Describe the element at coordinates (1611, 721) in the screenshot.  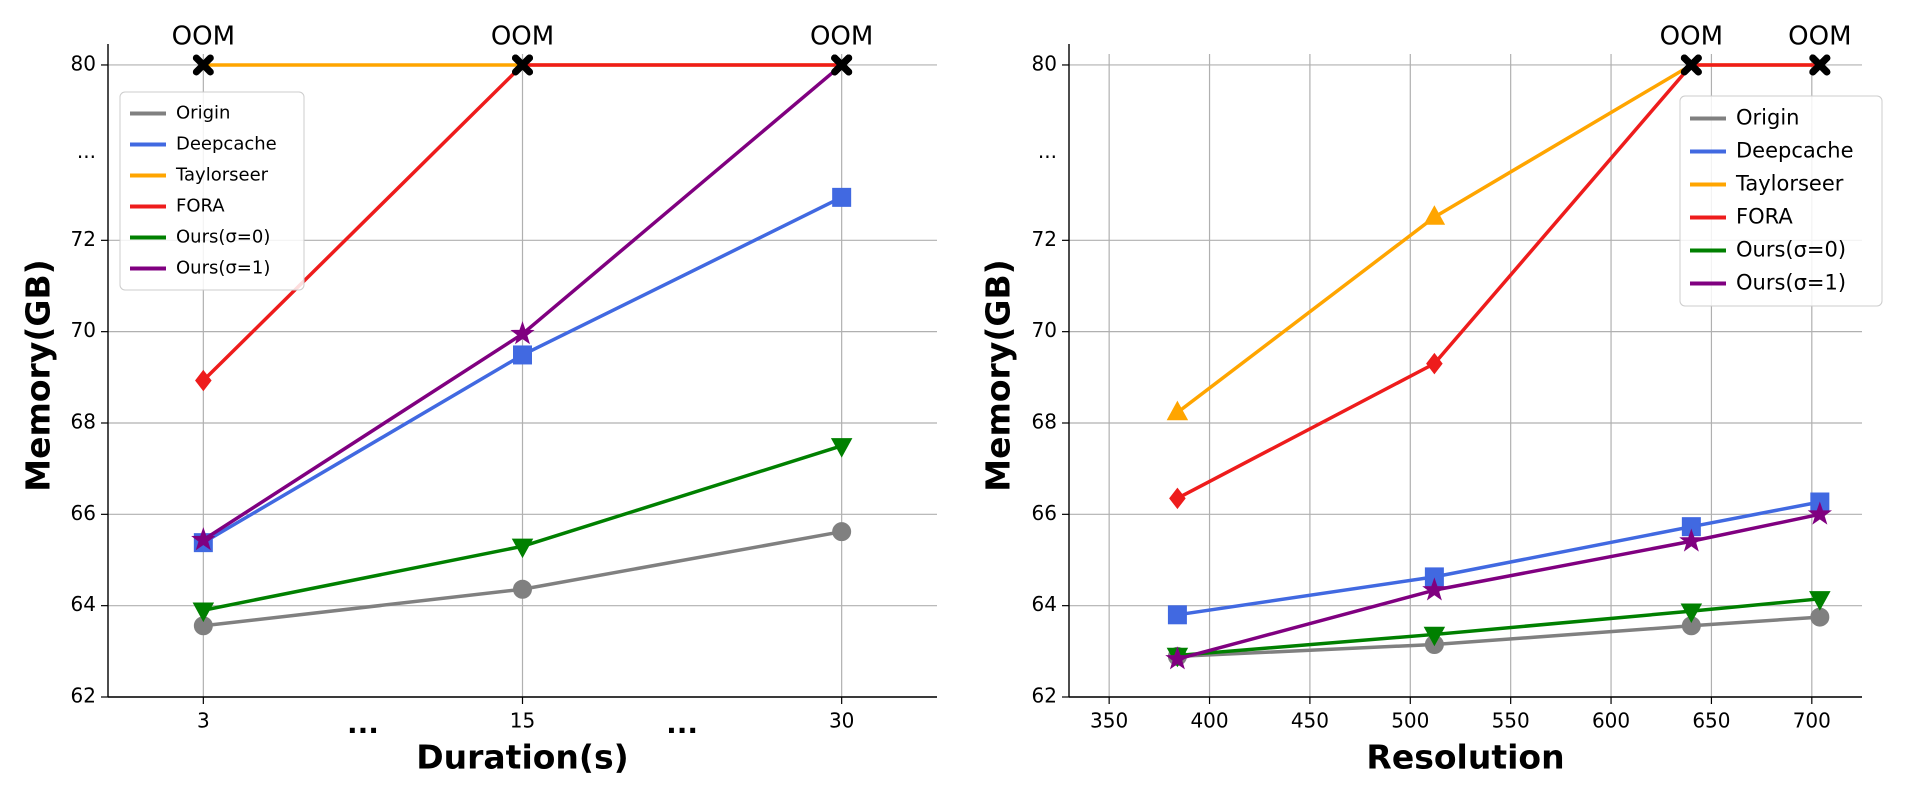
I see `x-tick-label: 600` at that location.